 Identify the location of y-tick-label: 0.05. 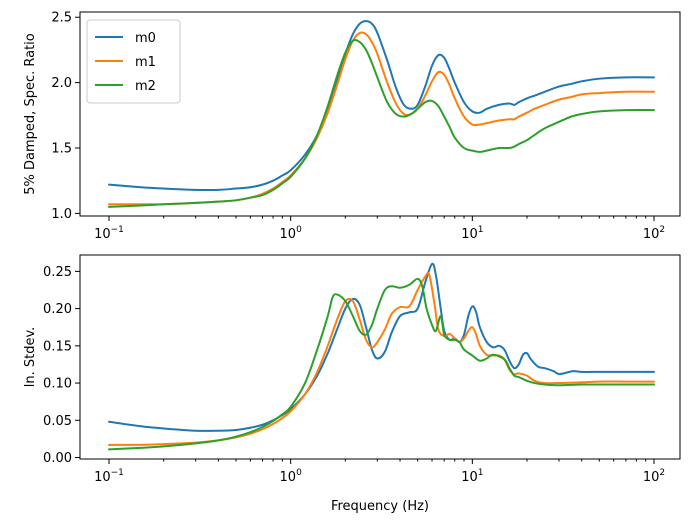
(57, 421).